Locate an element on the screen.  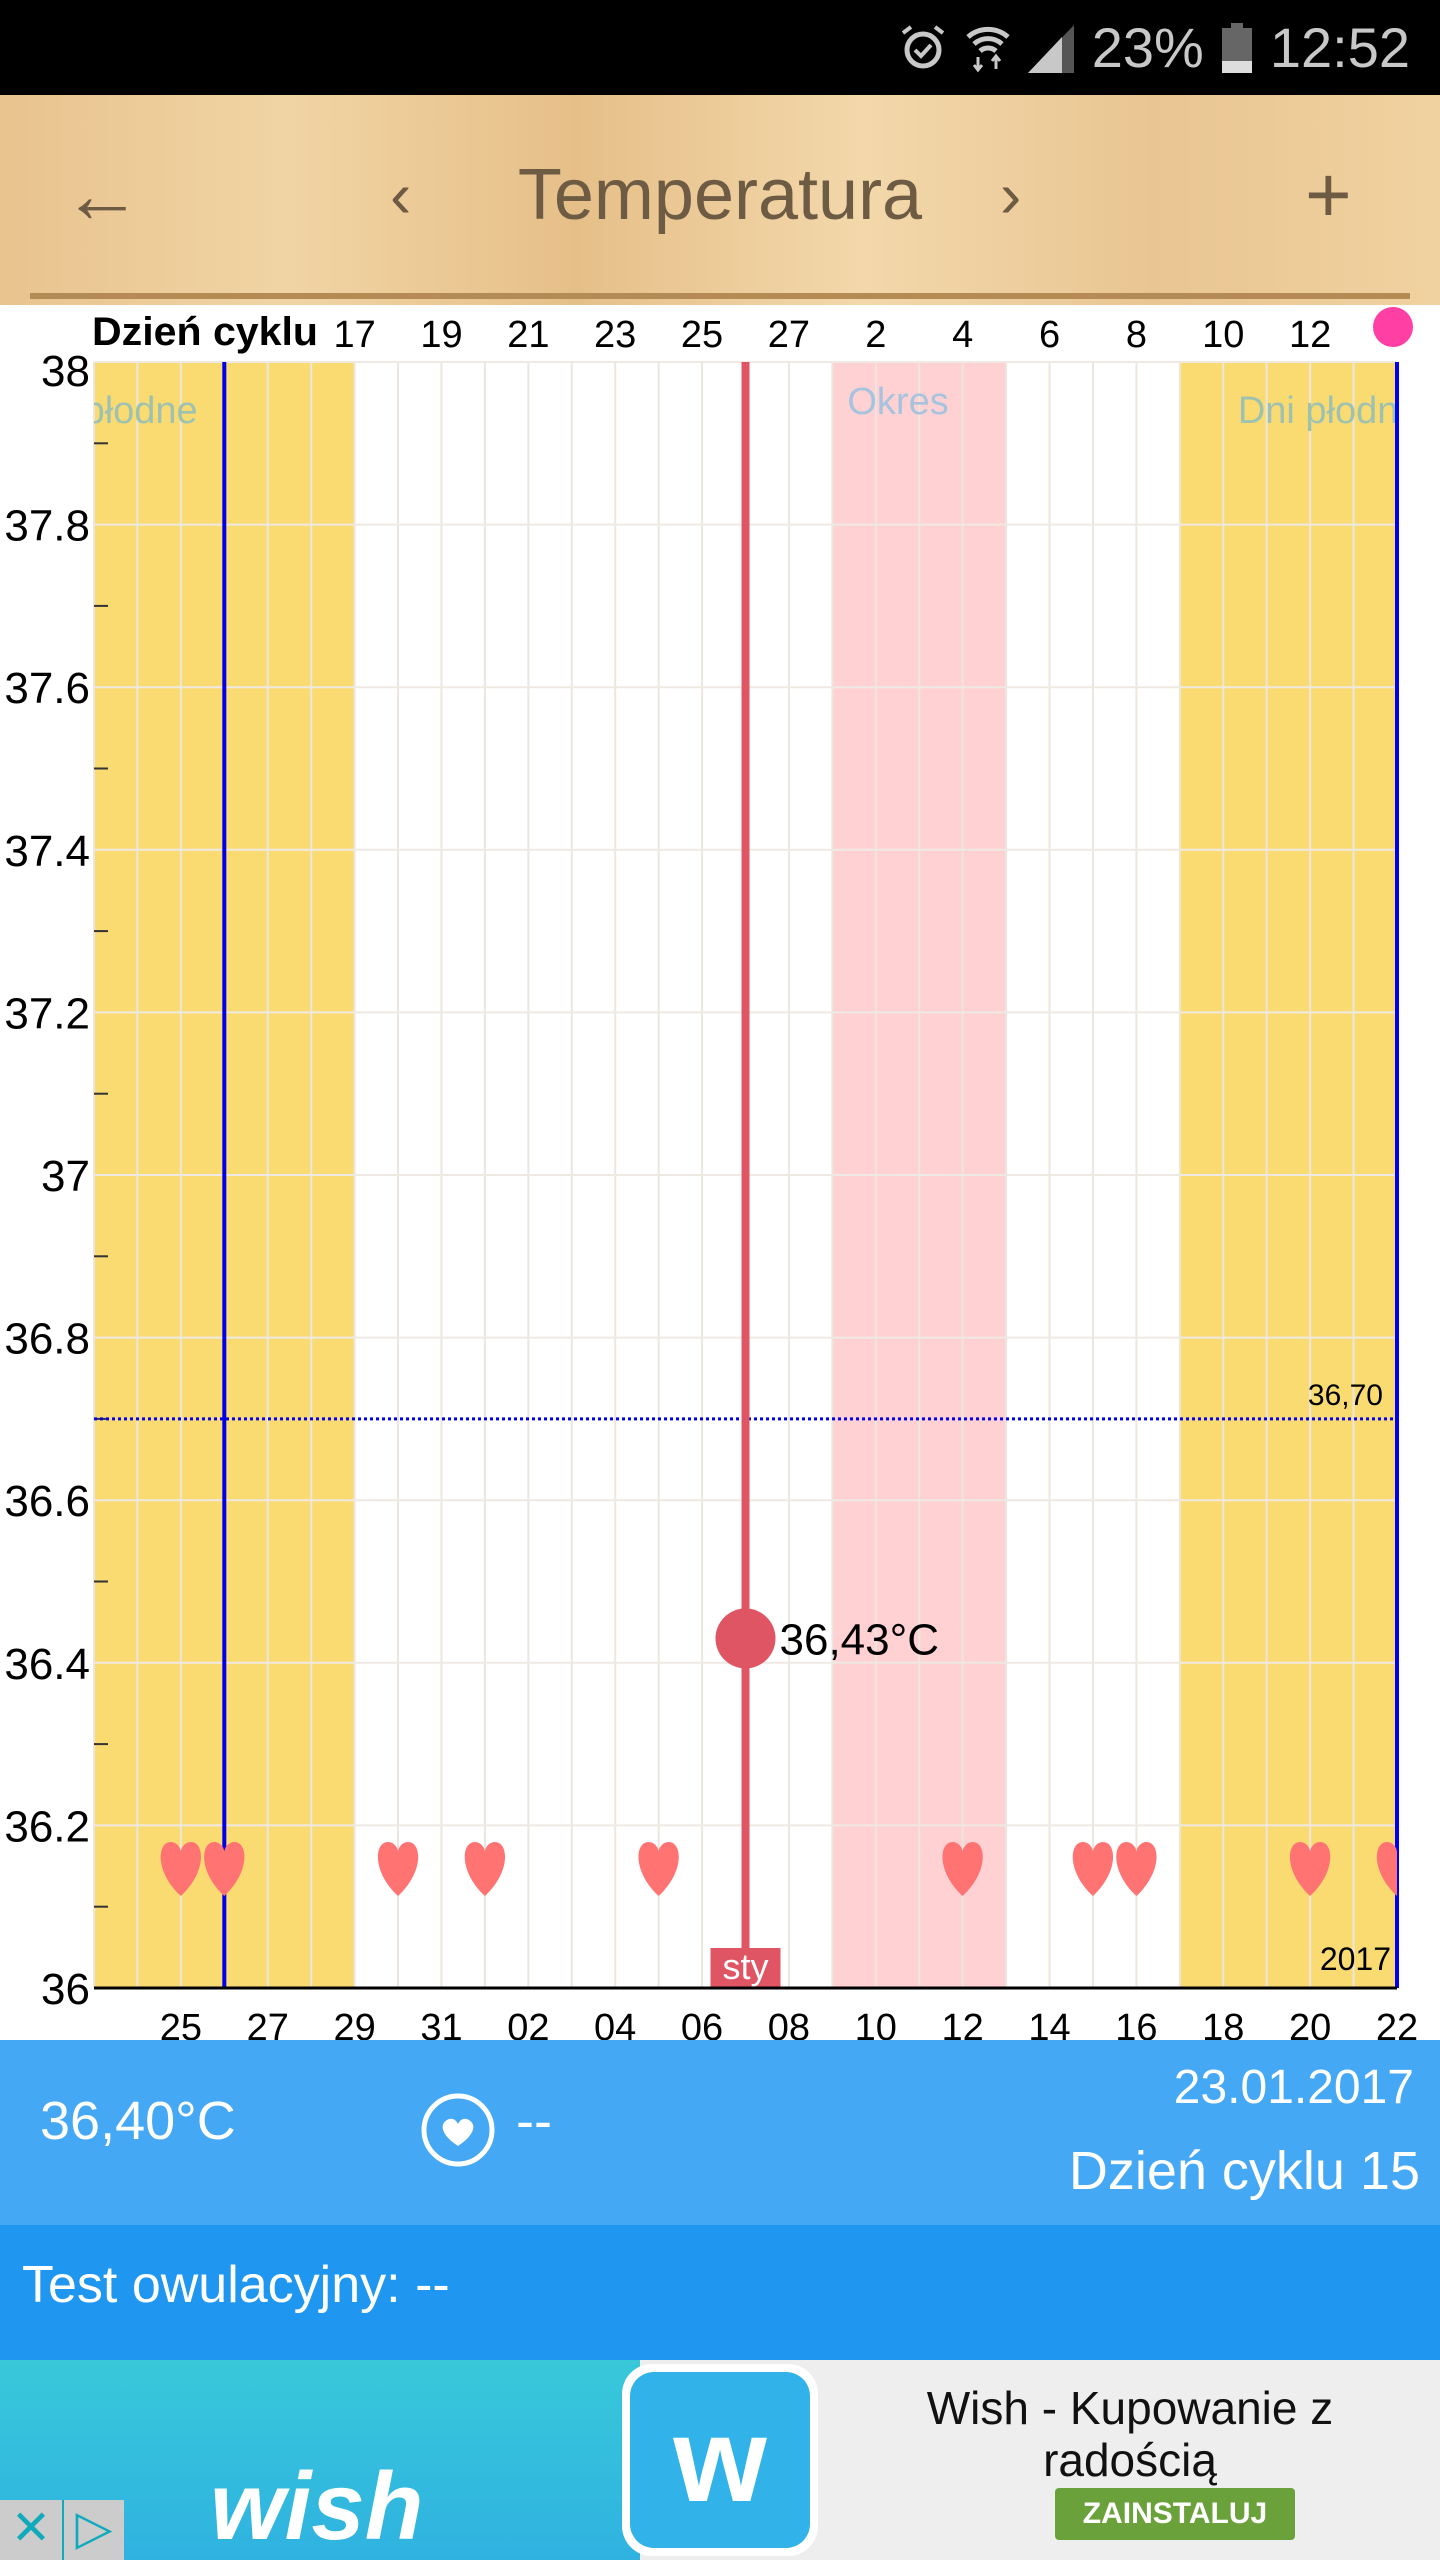
clock: 12:52 is located at coordinates (1339, 47).